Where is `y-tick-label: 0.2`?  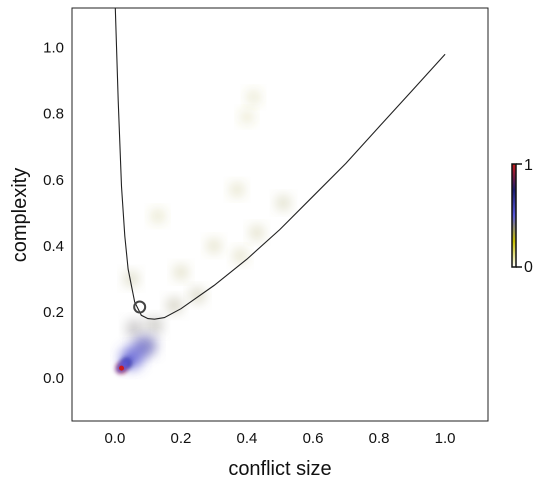
y-tick-label: 0.2 is located at coordinates (53, 312).